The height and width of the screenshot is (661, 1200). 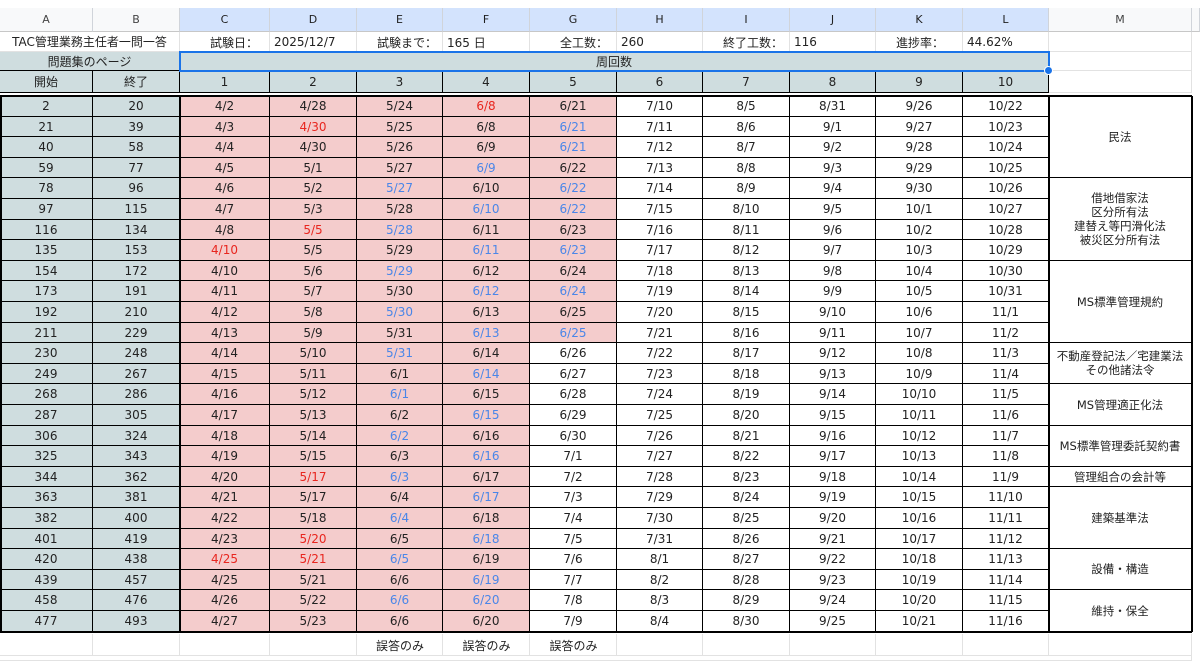 I want to click on column-header-c: C, so click(x=225, y=20).